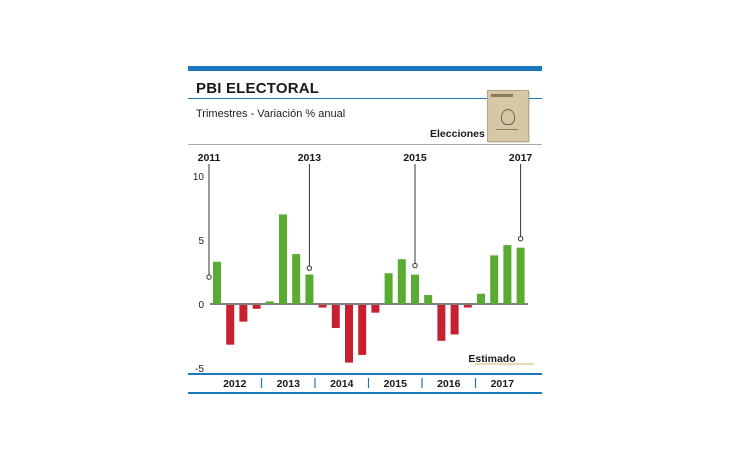 The width and height of the screenshot is (730, 460). Describe the element at coordinates (199, 369) in the screenshot. I see `y-tick-label: -5` at that location.